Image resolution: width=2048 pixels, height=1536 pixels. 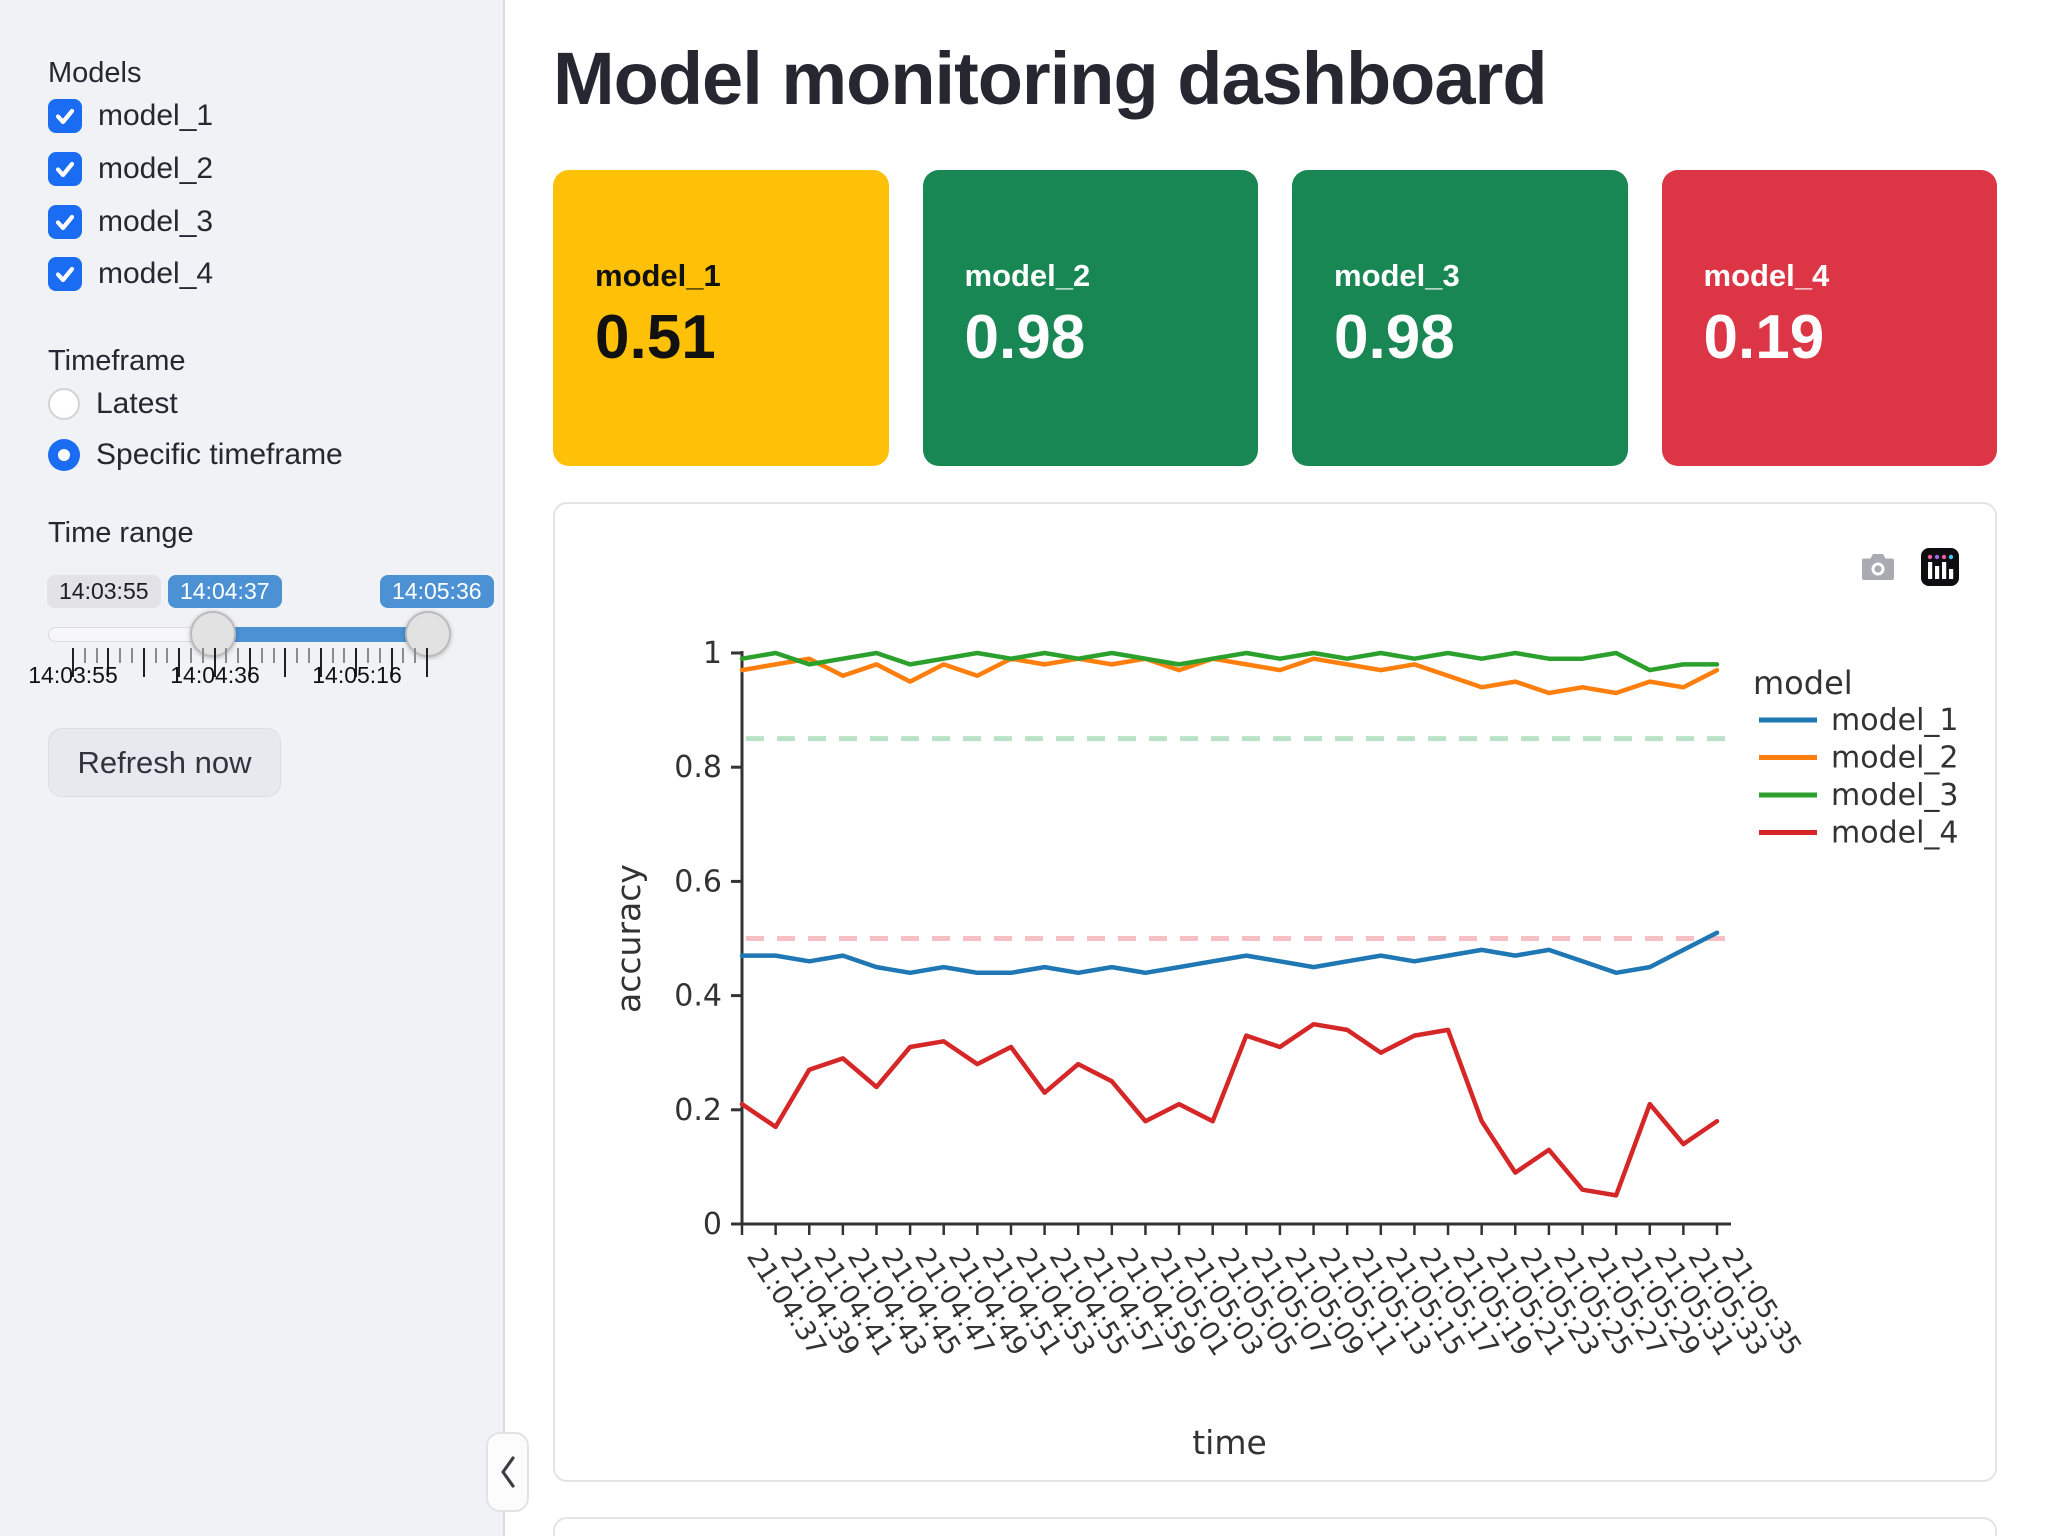 I want to click on y-axis-title: accuracy, so click(x=628, y=938).